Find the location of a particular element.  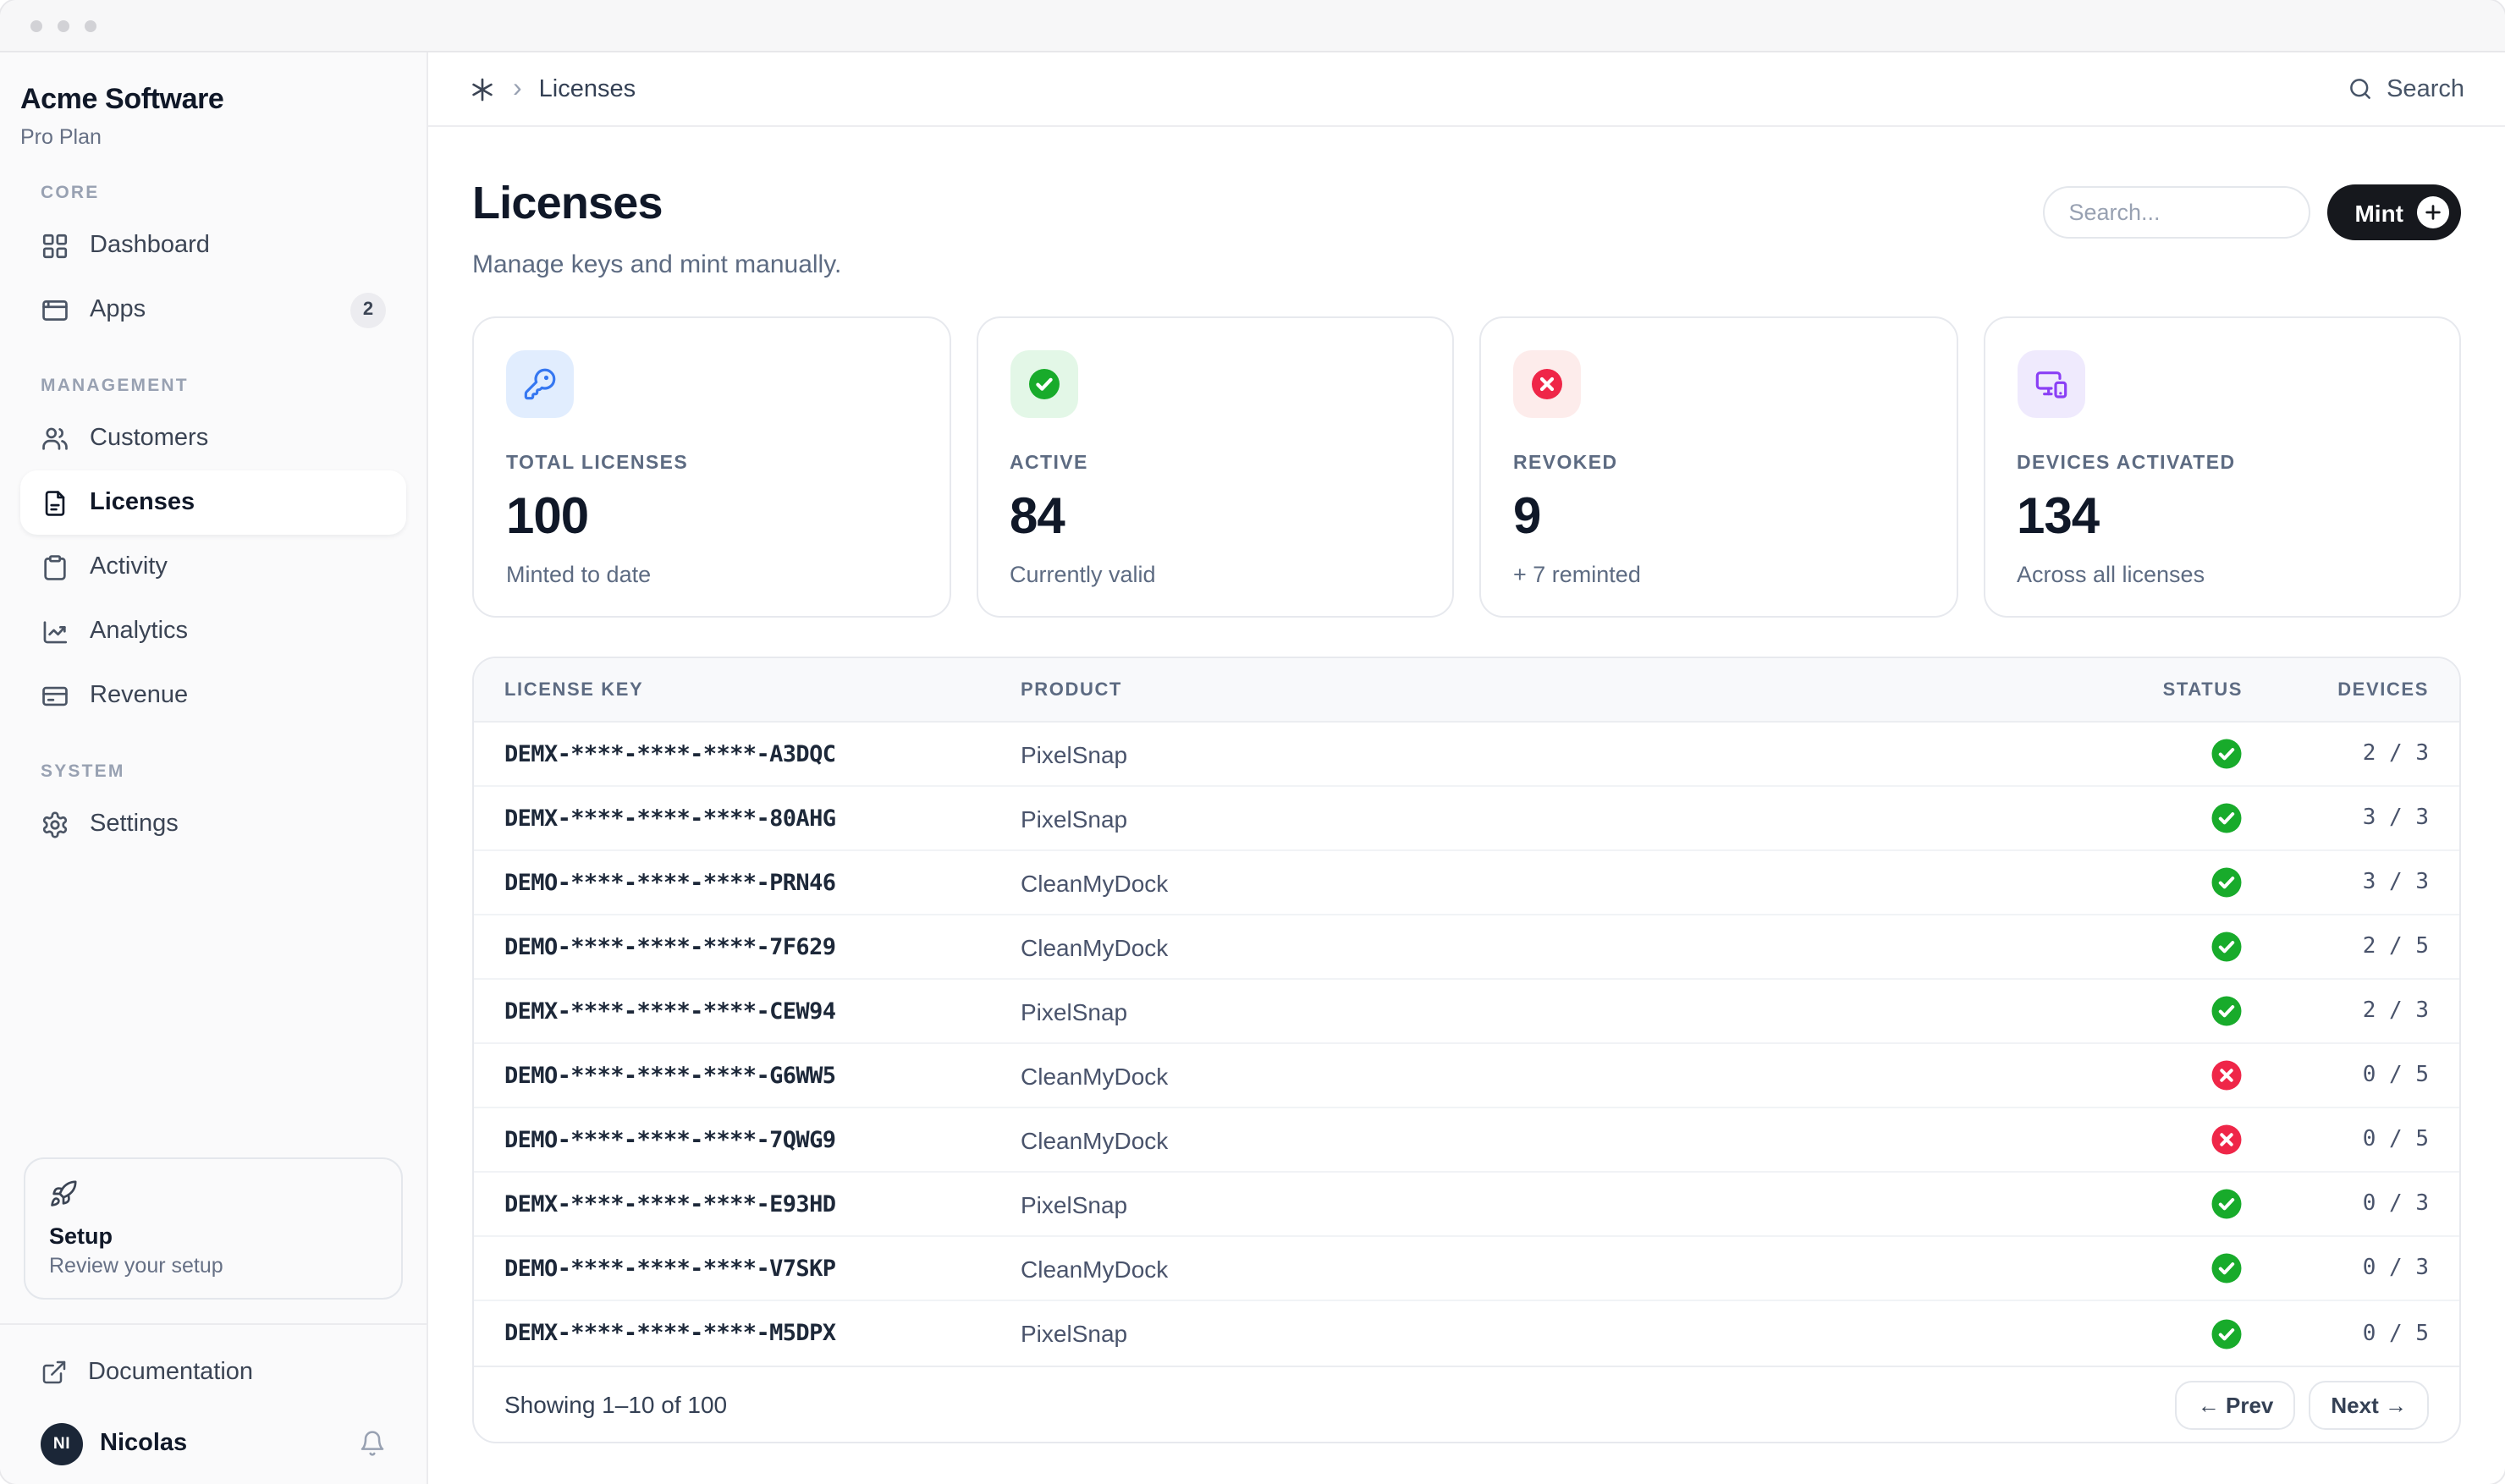

check-circle-icon is located at coordinates (1043, 384).